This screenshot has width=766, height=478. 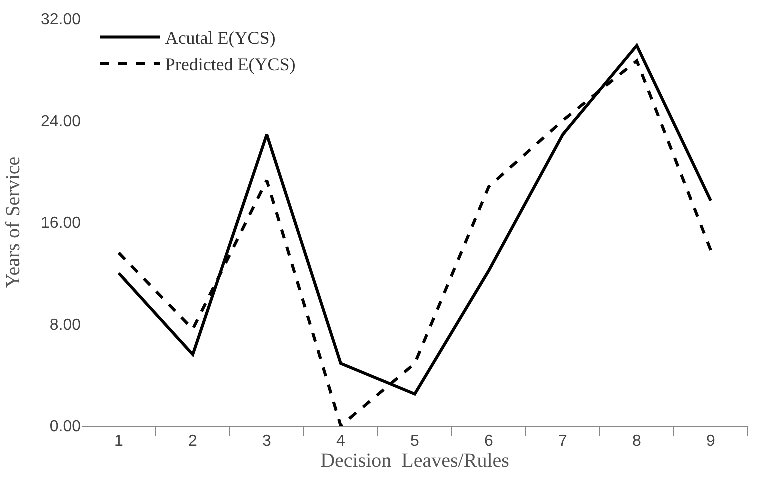 I want to click on y-tick-label: 0.00, so click(x=66, y=427).